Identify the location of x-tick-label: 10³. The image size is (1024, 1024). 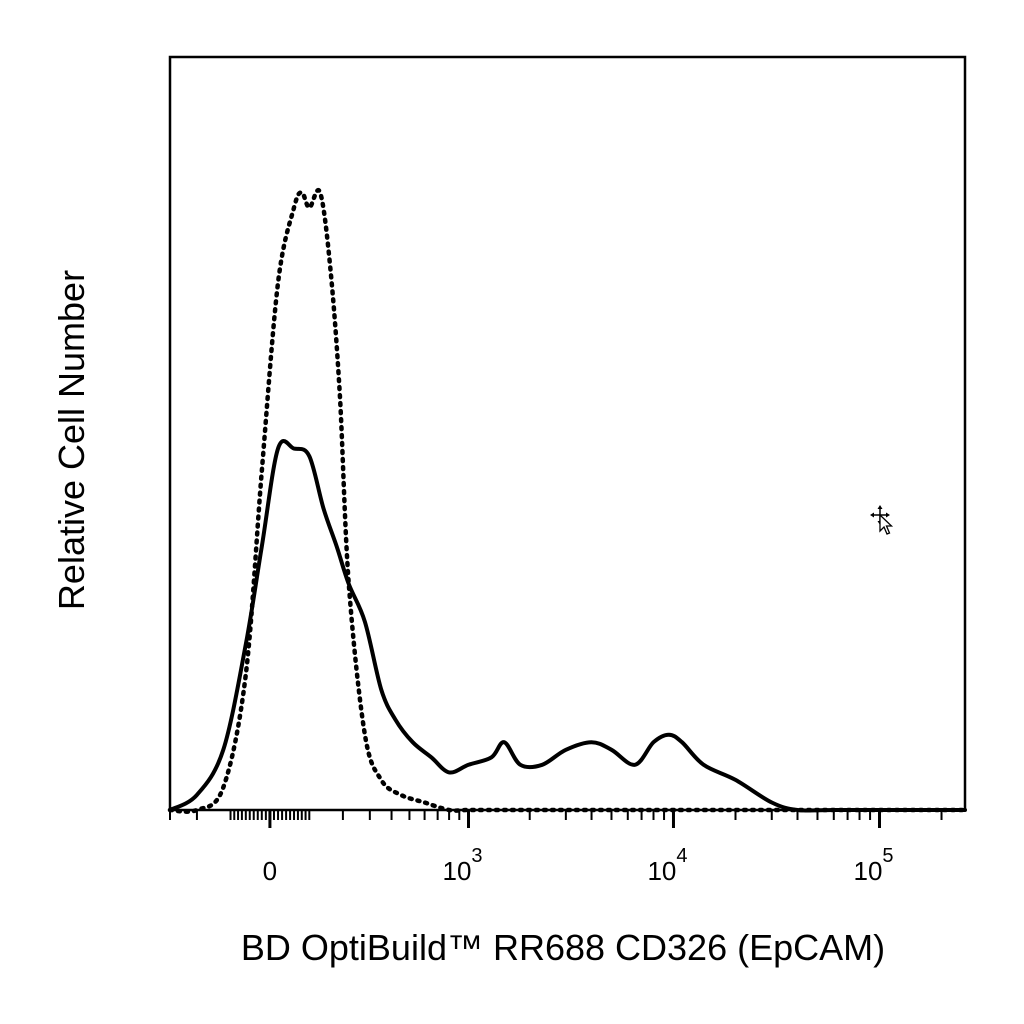
(462, 865).